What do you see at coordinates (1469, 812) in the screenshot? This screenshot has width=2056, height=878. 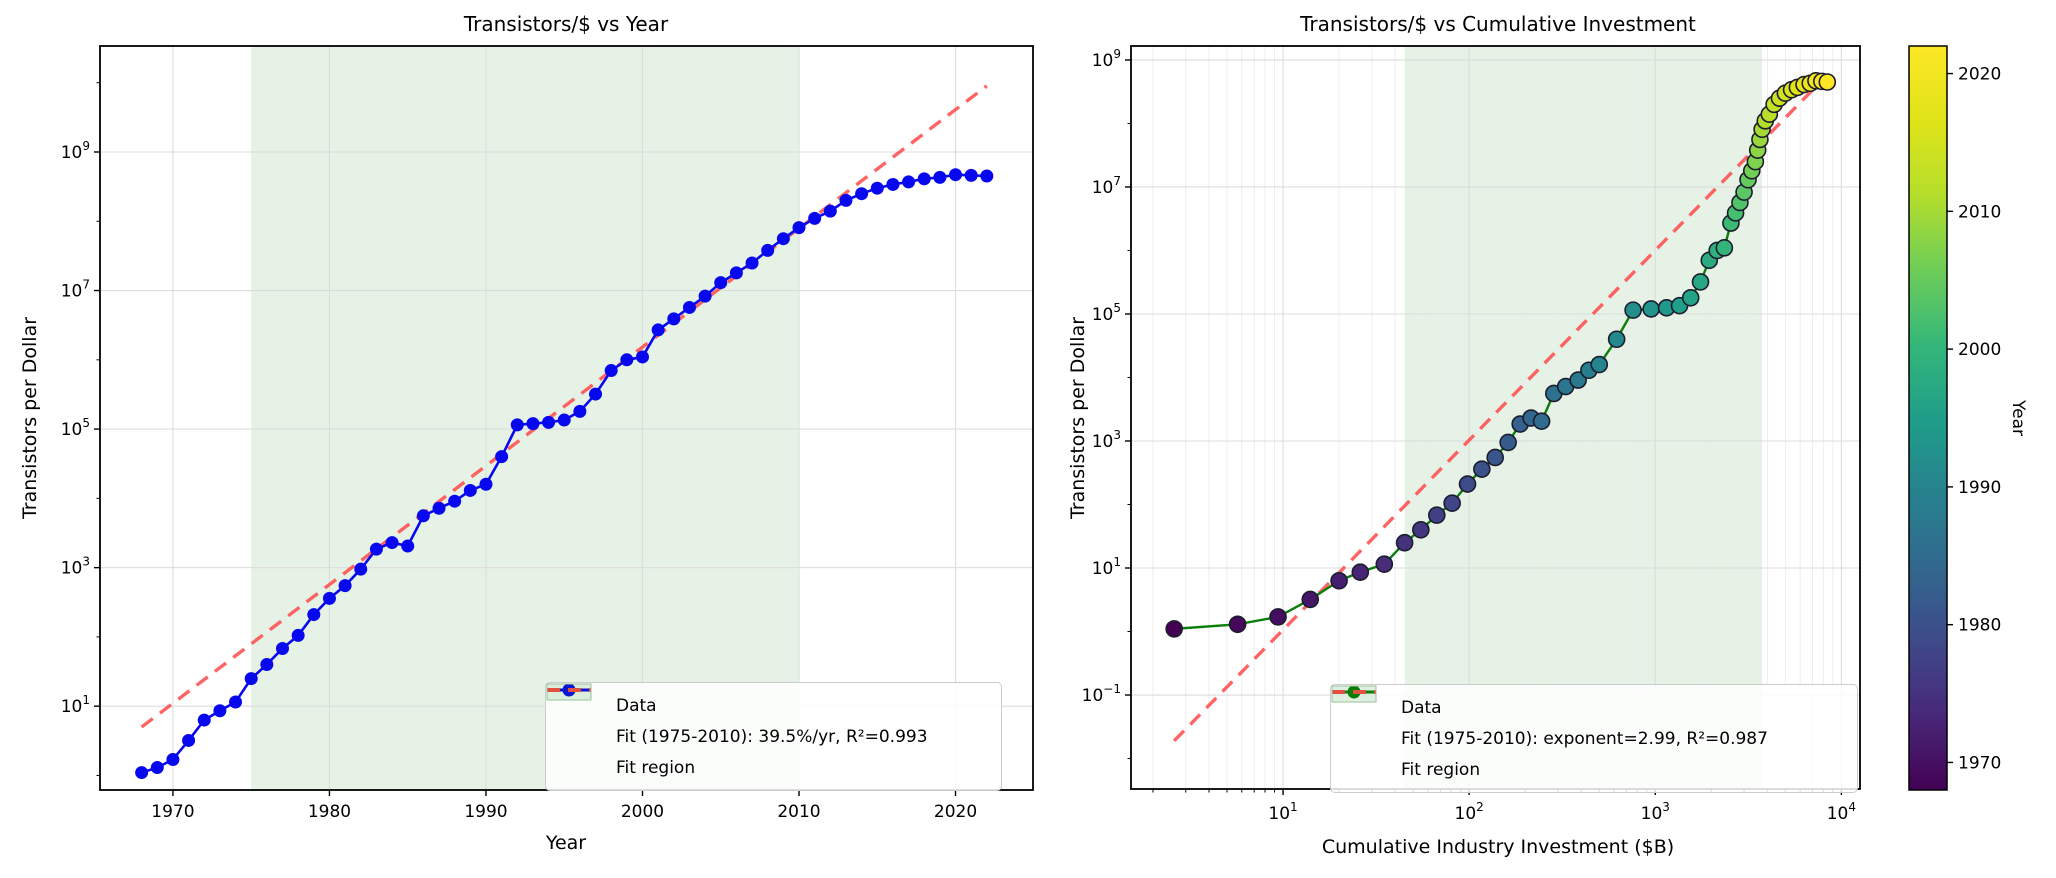 I see `svg-text: 10²` at bounding box center [1469, 812].